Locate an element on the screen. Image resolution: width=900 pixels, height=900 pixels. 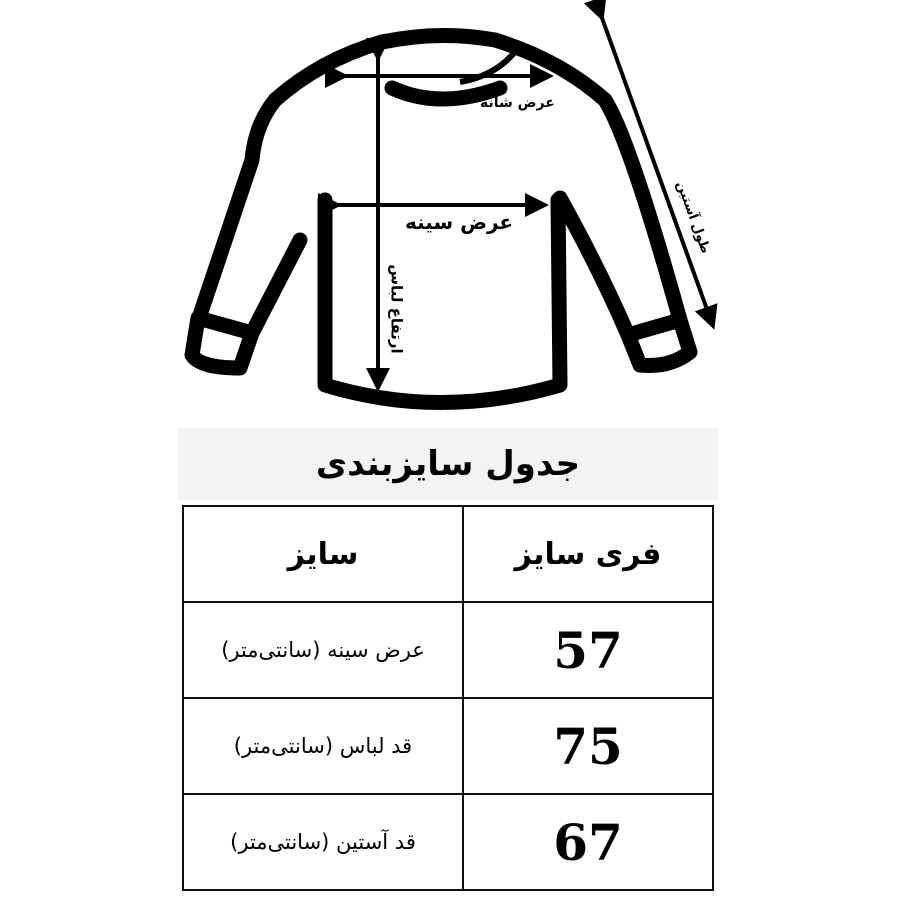
sweater-outline is located at coordinates (291, 178).